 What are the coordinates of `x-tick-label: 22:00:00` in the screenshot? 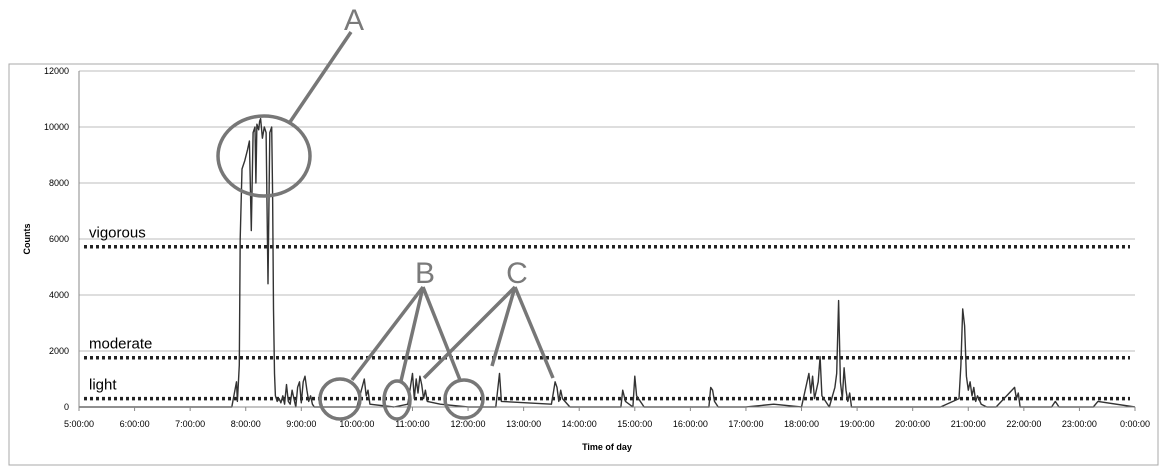 It's located at (1023, 424).